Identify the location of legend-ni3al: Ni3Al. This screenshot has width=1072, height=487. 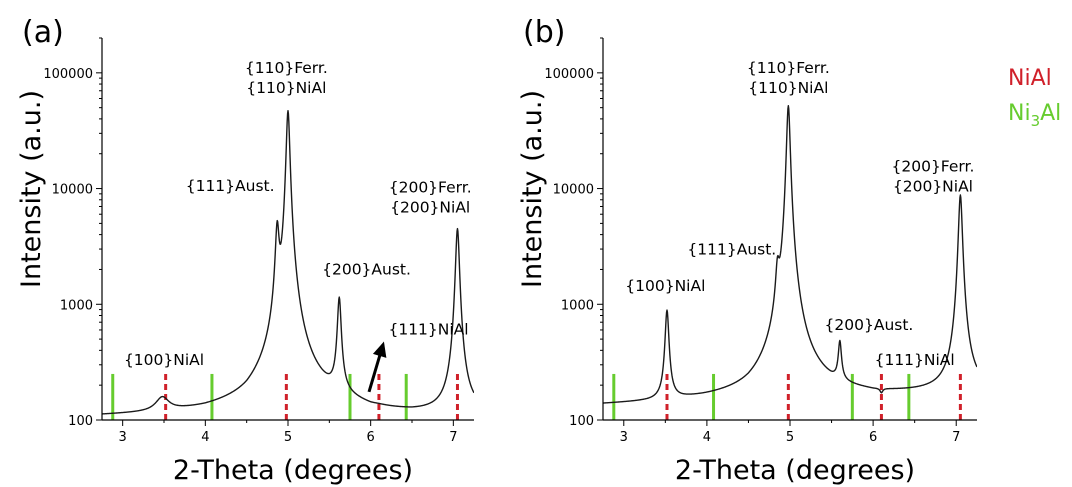
(1034, 115).